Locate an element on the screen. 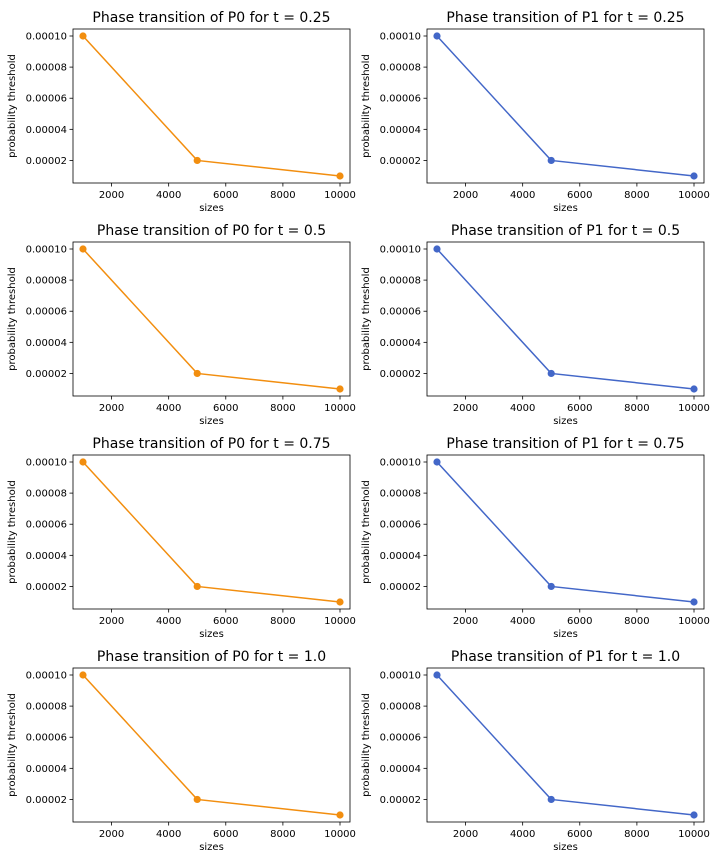  chart-7-ytick-label: 0.00004 is located at coordinates (46, 769).